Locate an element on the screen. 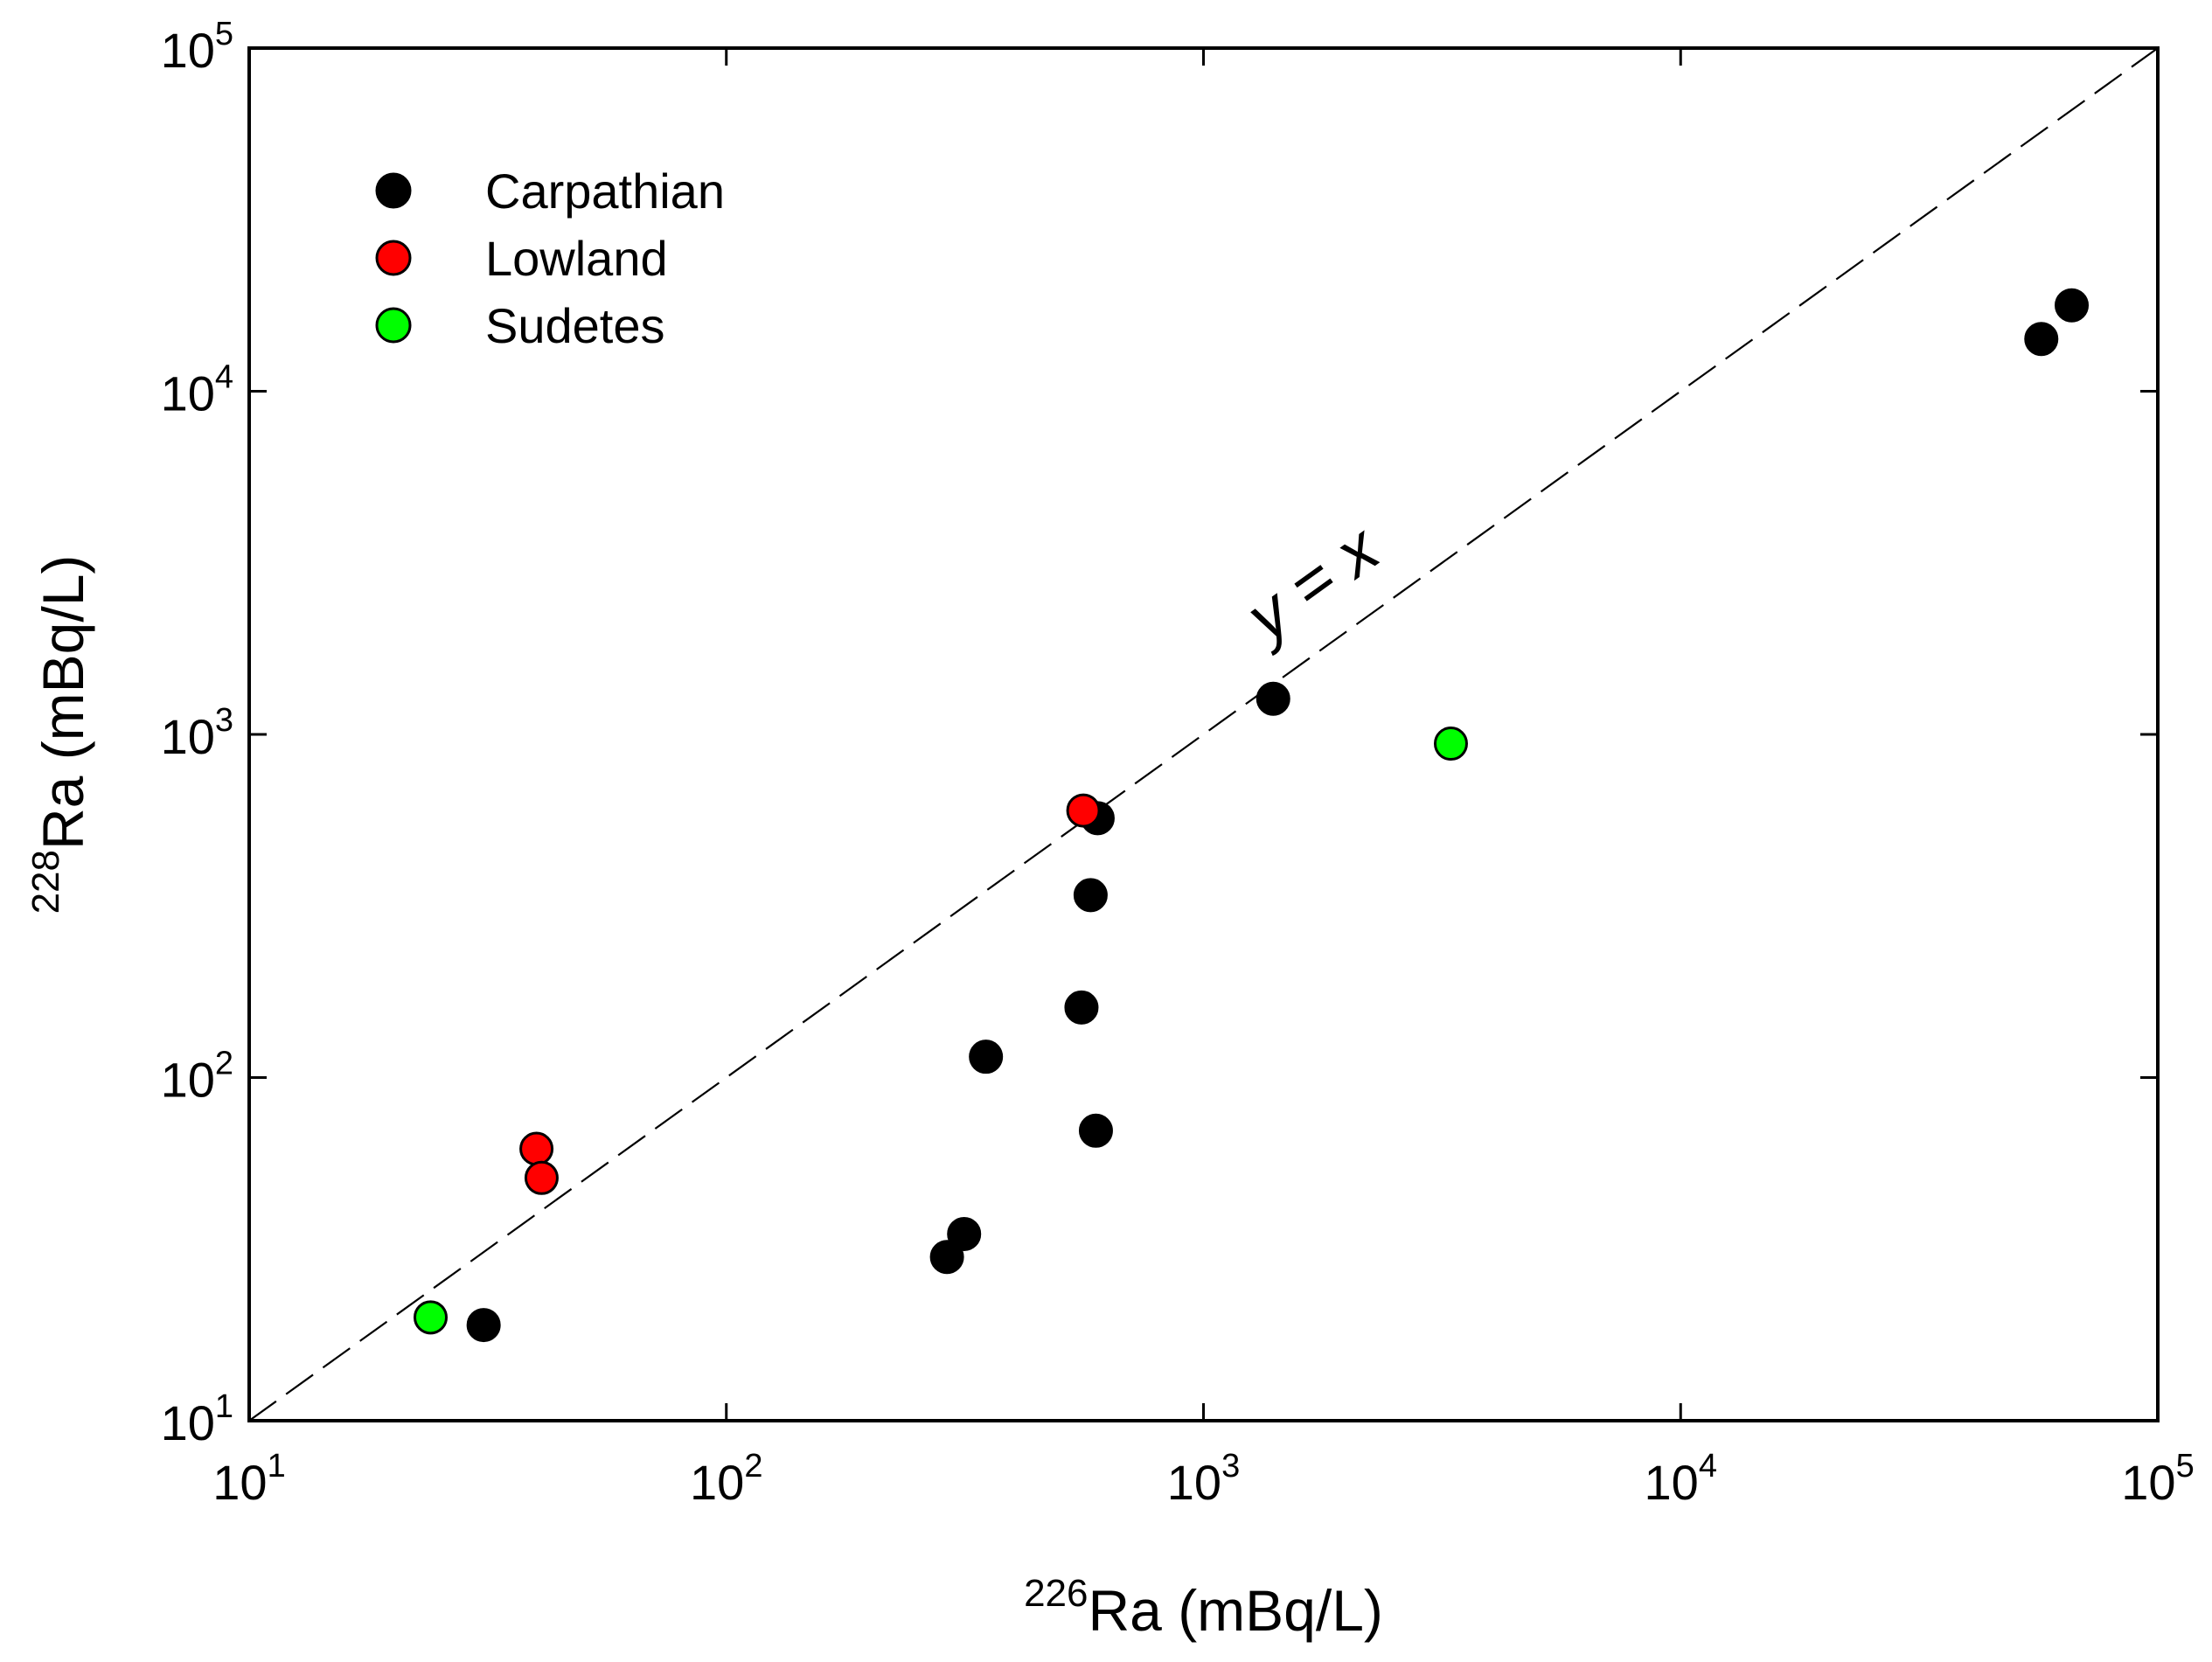  x-tick-label-exponent: 4 is located at coordinates (1708, 1466).